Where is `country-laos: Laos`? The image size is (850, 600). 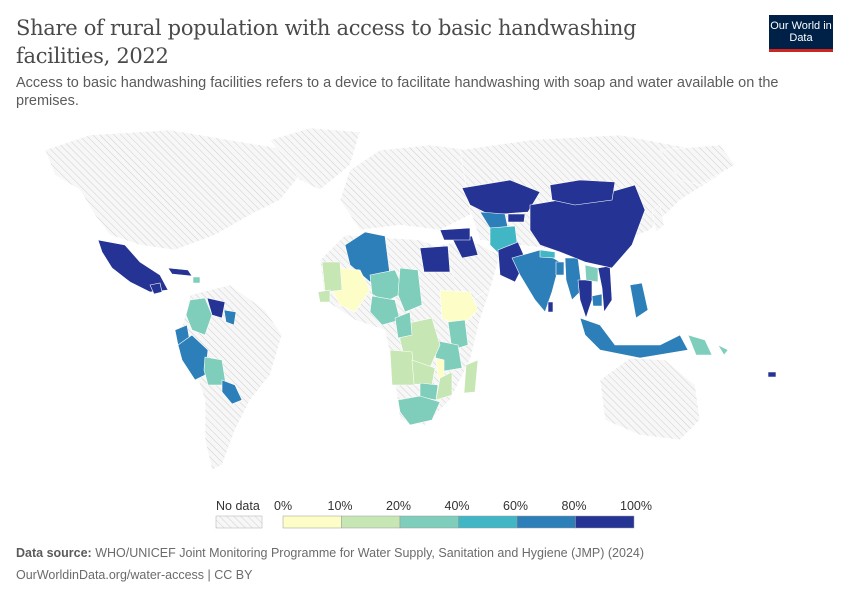 country-laos: Laos is located at coordinates (591, 273).